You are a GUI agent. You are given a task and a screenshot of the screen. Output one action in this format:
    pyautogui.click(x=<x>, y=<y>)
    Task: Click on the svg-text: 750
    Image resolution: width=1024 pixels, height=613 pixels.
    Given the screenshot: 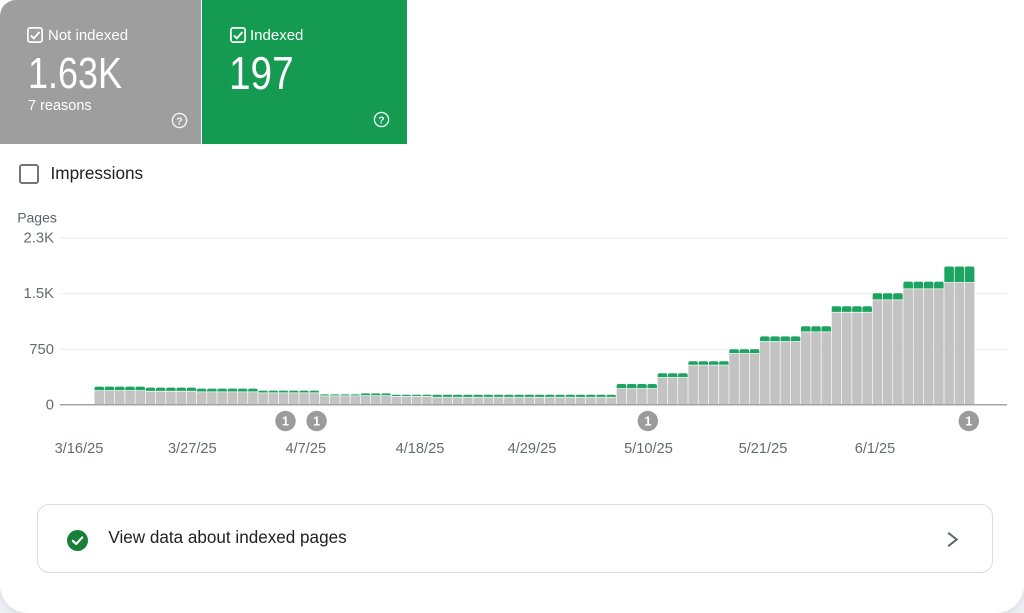 What is the action you would take?
    pyautogui.click(x=41, y=350)
    